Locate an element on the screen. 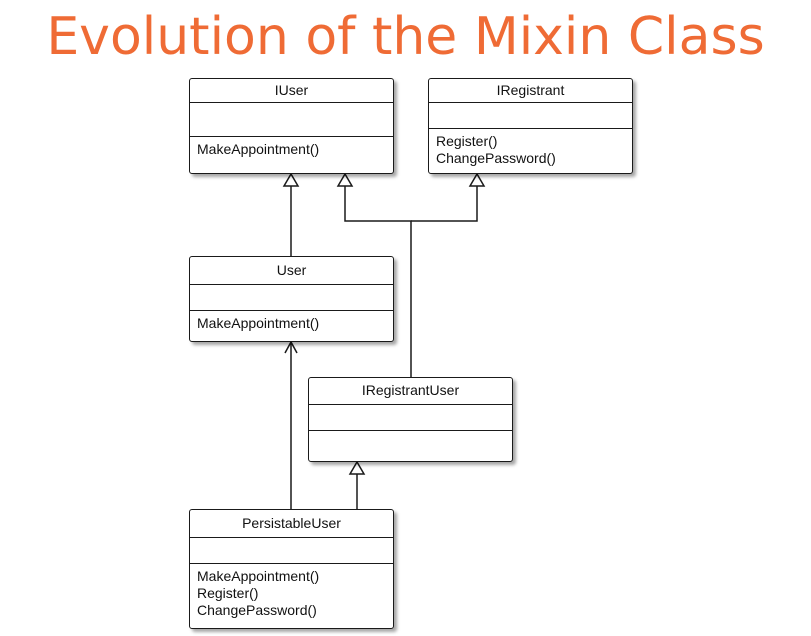  iuser-inheritance-arrowhead-left is located at coordinates (291, 179).